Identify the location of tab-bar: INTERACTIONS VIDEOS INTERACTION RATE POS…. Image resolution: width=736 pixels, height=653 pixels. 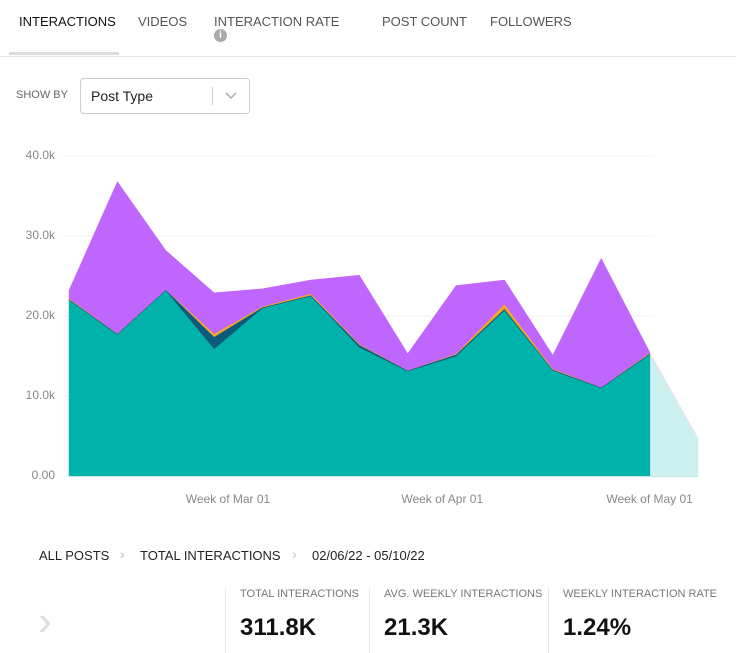
(368, 28).